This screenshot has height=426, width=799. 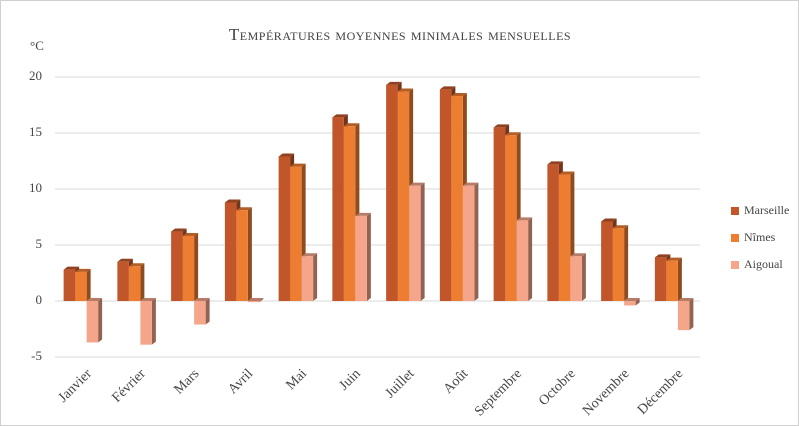 What do you see at coordinates (35, 187) in the screenshot?
I see `y-tick-label: 10` at bounding box center [35, 187].